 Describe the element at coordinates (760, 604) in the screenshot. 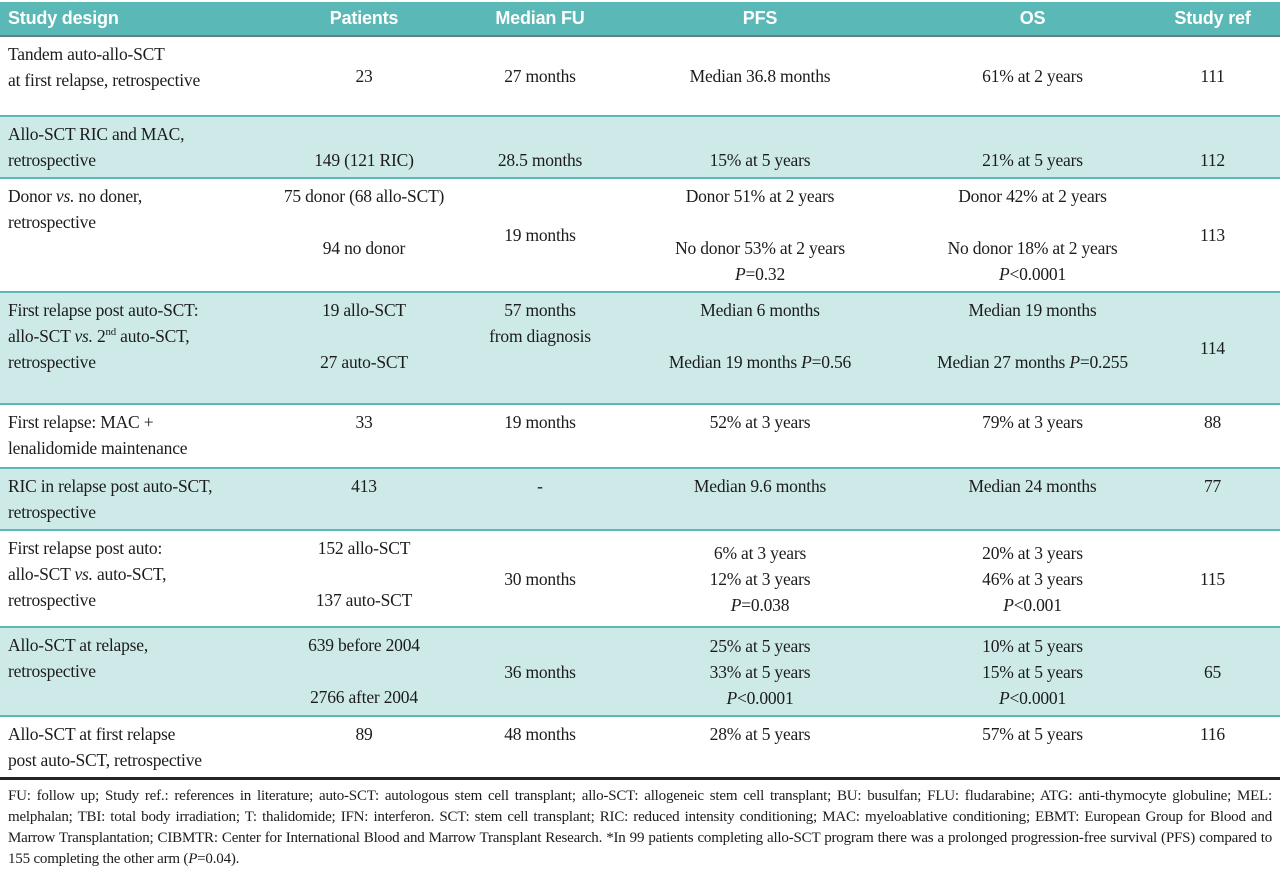

I see `cell-line: P=0.038` at that location.